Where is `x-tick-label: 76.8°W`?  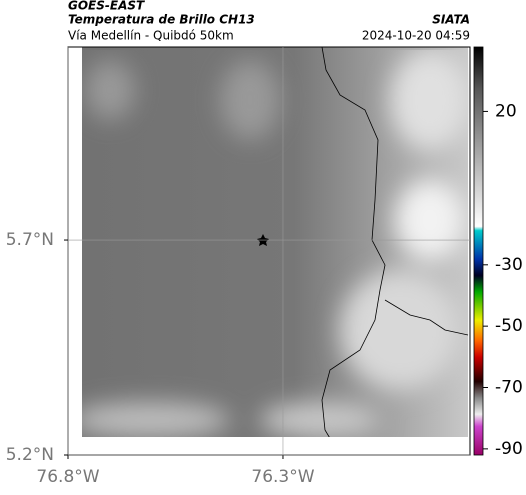
x-tick-label: 76.8°W is located at coordinates (67, 477).